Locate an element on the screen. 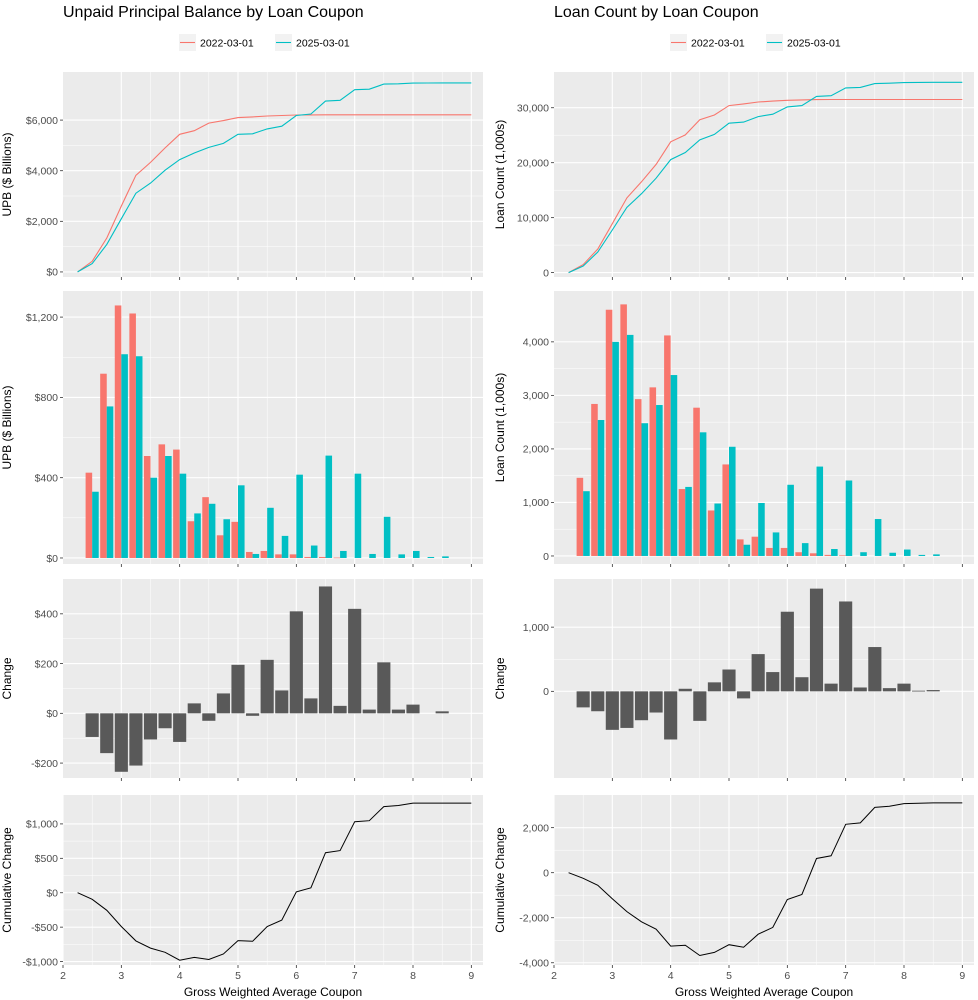 The width and height of the screenshot is (978, 1000). x-tick-label: 7 is located at coordinates (846, 976).